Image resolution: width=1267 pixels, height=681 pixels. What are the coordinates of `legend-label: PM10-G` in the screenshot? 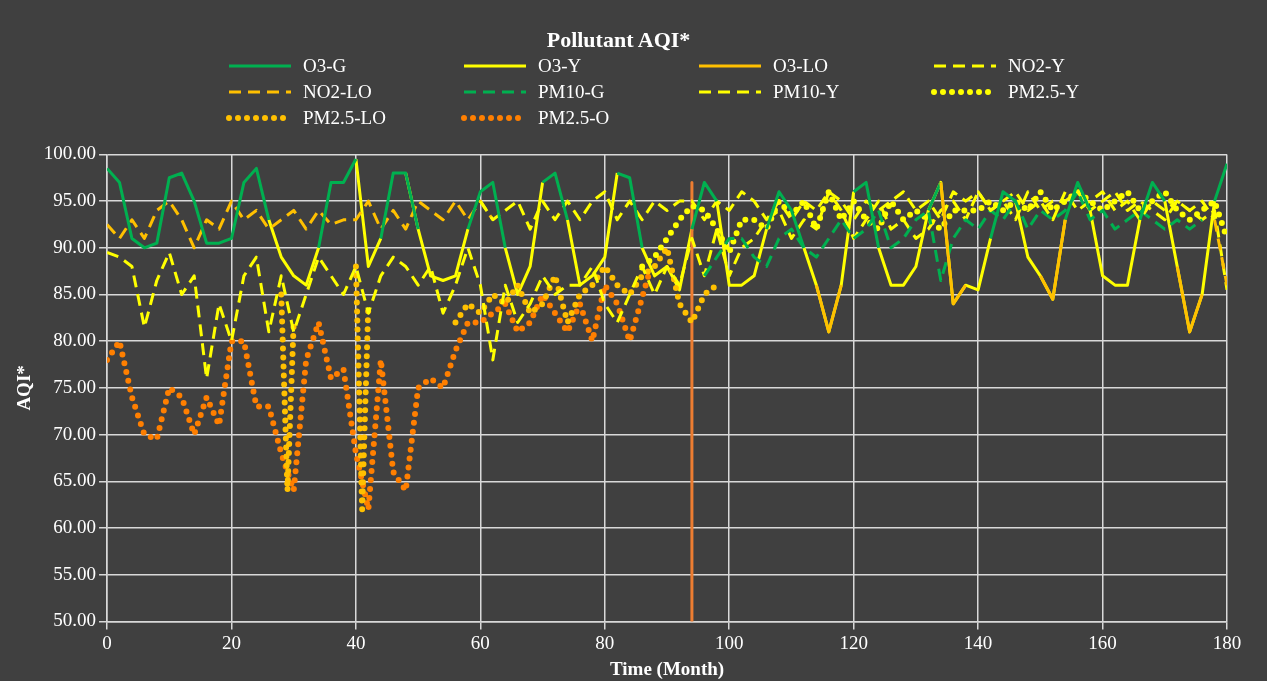 It's located at (571, 92).